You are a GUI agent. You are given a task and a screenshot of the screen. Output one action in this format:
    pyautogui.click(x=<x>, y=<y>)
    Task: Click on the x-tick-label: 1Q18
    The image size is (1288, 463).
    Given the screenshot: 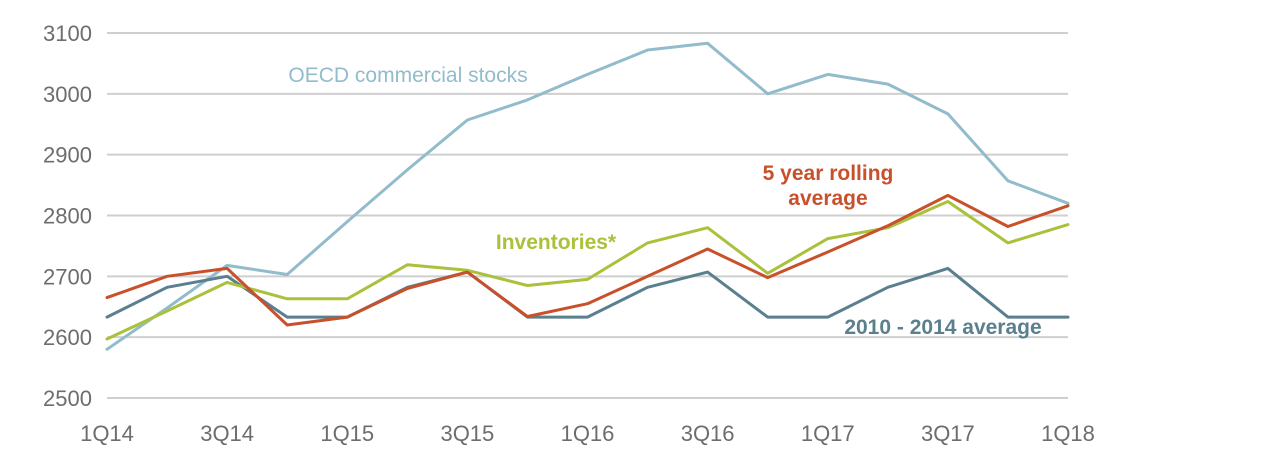 What is the action you would take?
    pyautogui.click(x=1068, y=433)
    